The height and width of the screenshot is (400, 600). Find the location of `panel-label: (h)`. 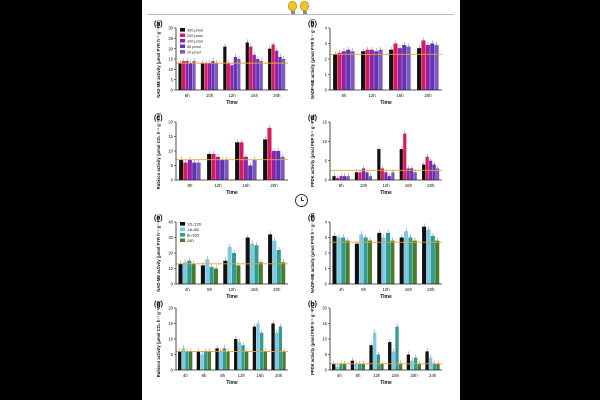

panel-label: (h) is located at coordinates (312, 304).